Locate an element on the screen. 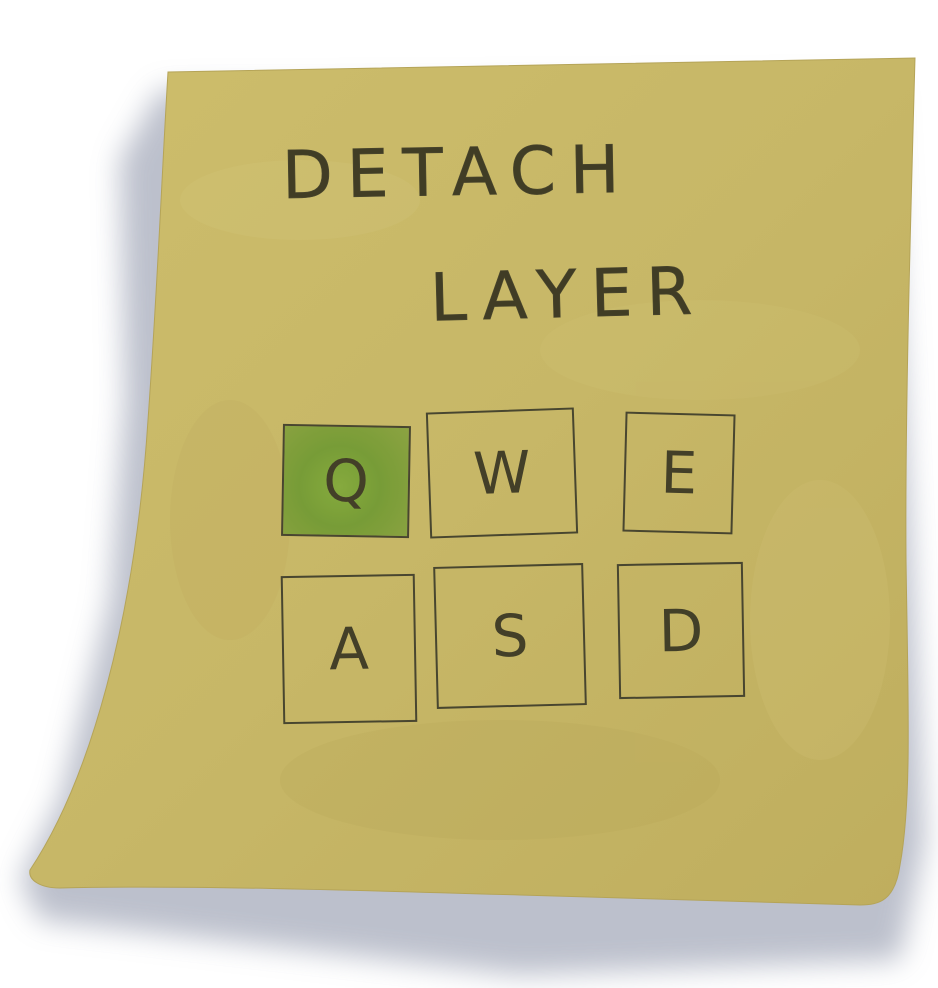  key-e-label: E is located at coordinates (679, 473).